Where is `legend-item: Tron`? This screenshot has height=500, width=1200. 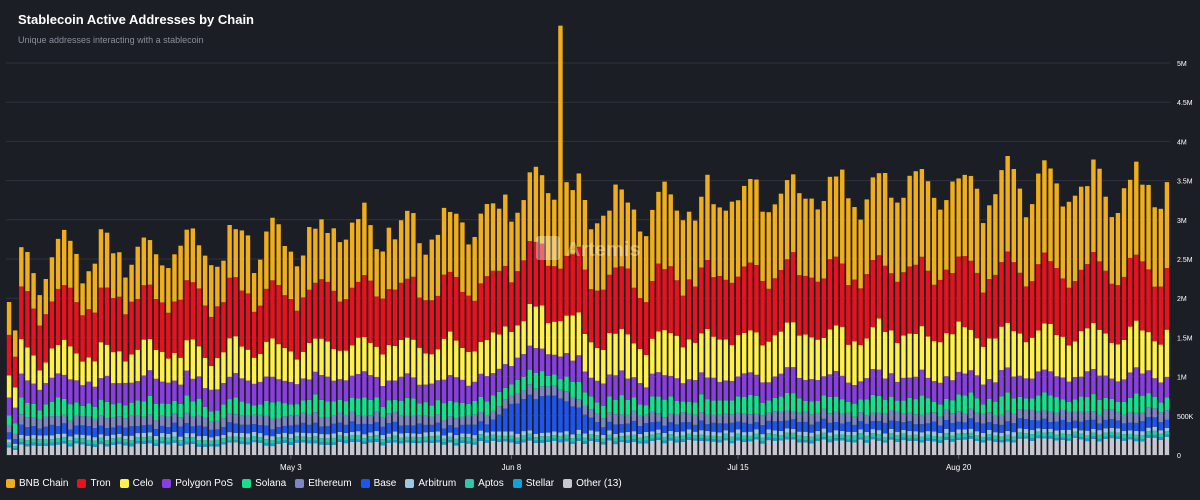
legend-item: Tron is located at coordinates (94, 483).